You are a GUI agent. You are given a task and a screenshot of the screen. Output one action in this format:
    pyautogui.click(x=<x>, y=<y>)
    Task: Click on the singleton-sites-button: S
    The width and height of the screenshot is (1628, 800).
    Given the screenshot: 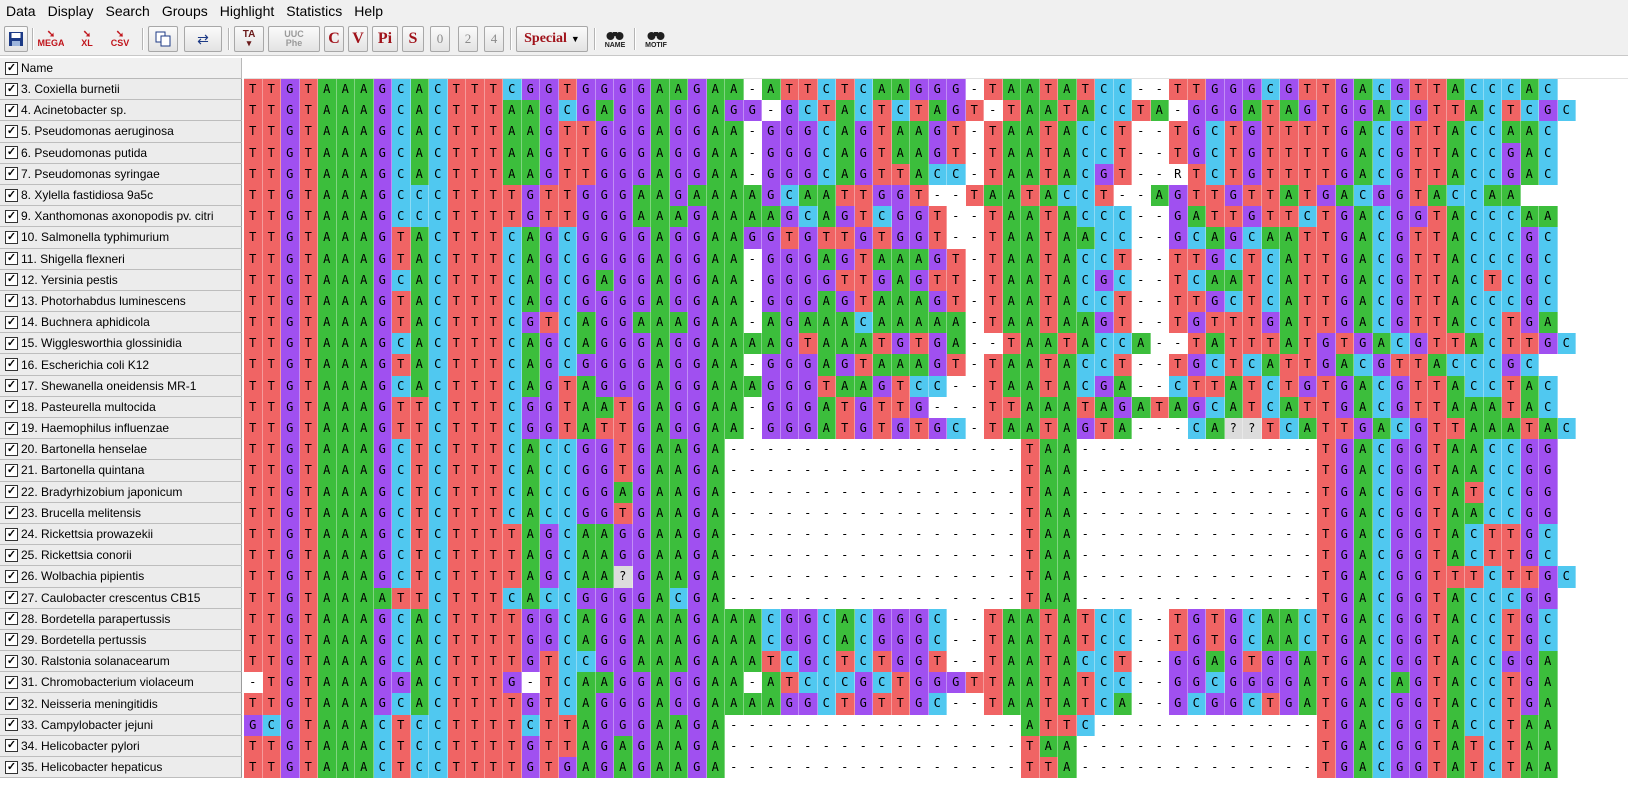 What is the action you would take?
    pyautogui.click(x=413, y=39)
    